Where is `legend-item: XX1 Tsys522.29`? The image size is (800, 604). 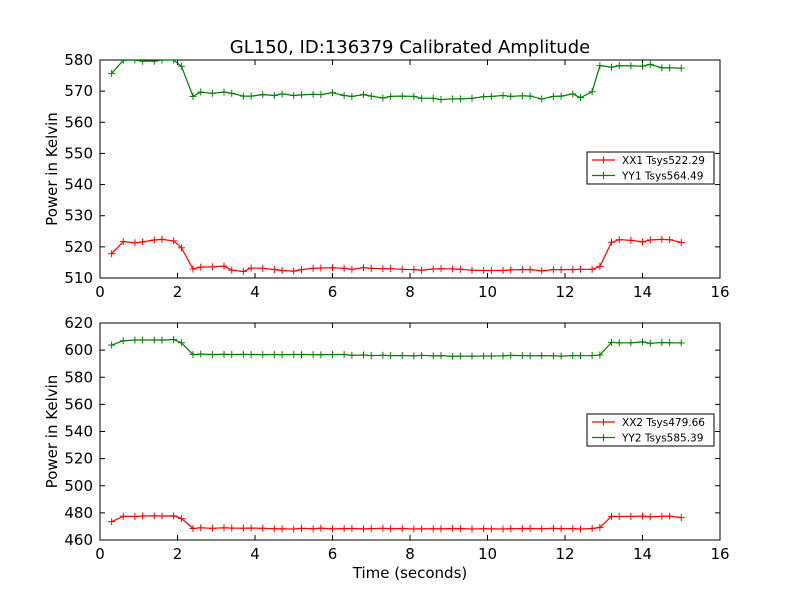 legend-item: XX1 Tsys522.29 is located at coordinates (648, 161).